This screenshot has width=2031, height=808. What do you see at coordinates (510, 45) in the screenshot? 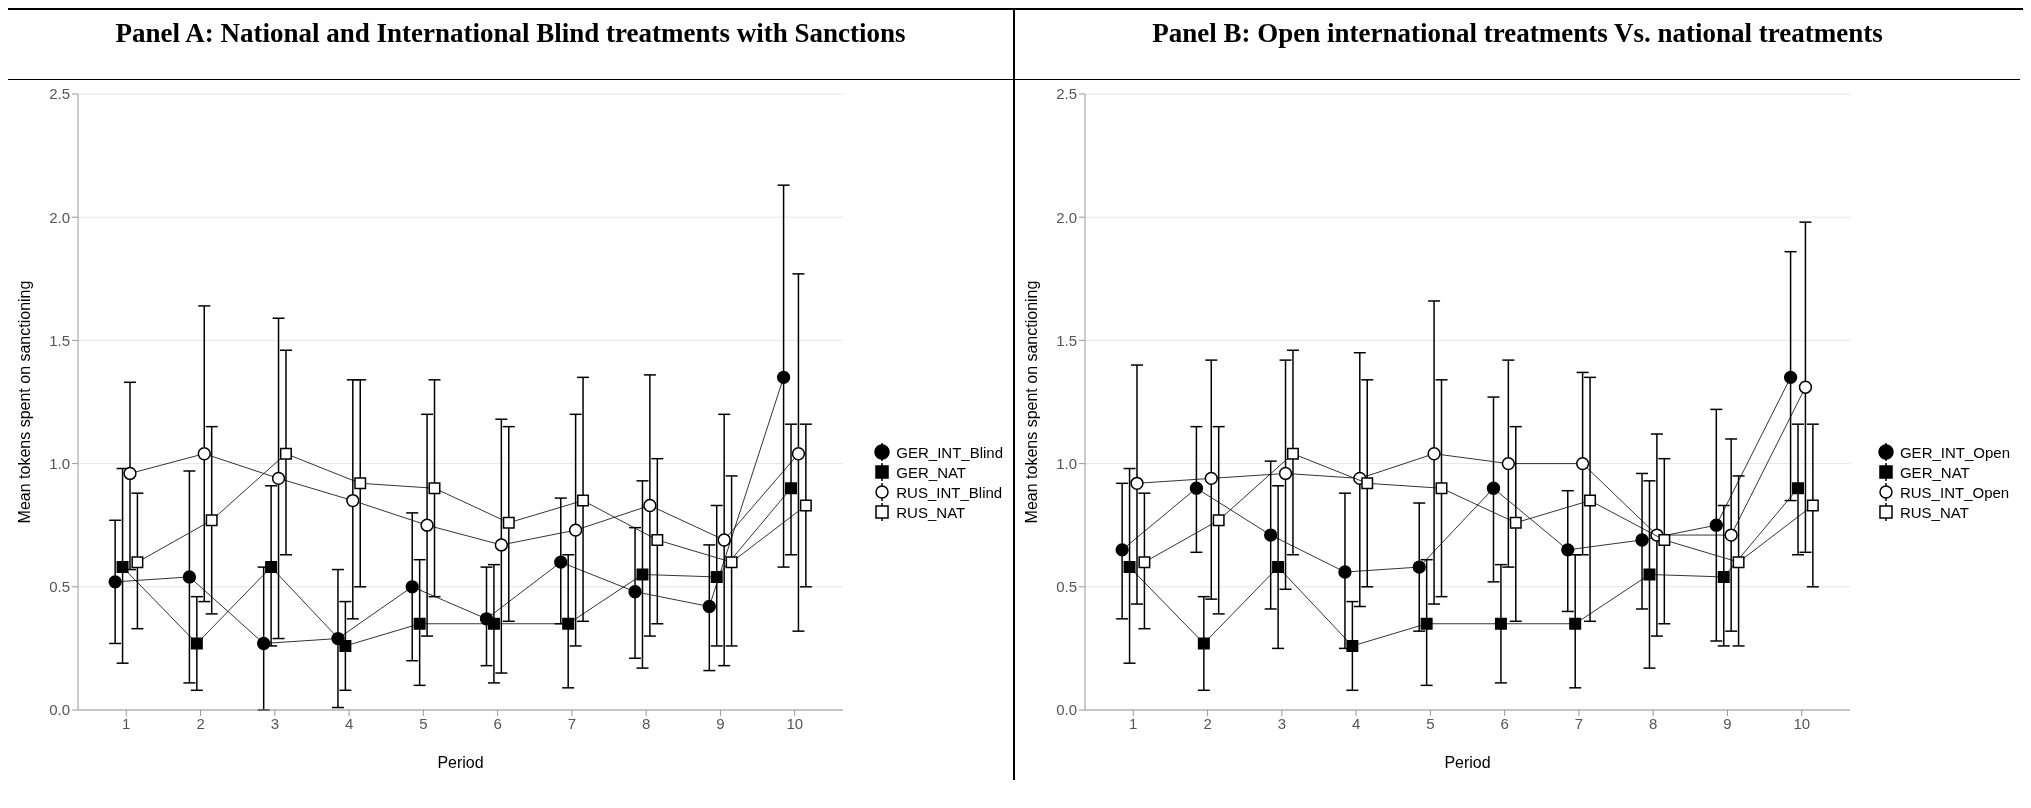
I see `chart-title: Panel A: National and International Blind treatments with Sanctions` at bounding box center [510, 45].